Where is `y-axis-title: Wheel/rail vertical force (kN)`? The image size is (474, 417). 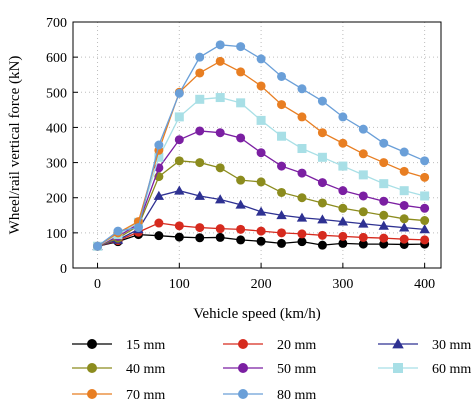 y-axis-title: Wheel/rail vertical force (kN) is located at coordinates (15, 145).